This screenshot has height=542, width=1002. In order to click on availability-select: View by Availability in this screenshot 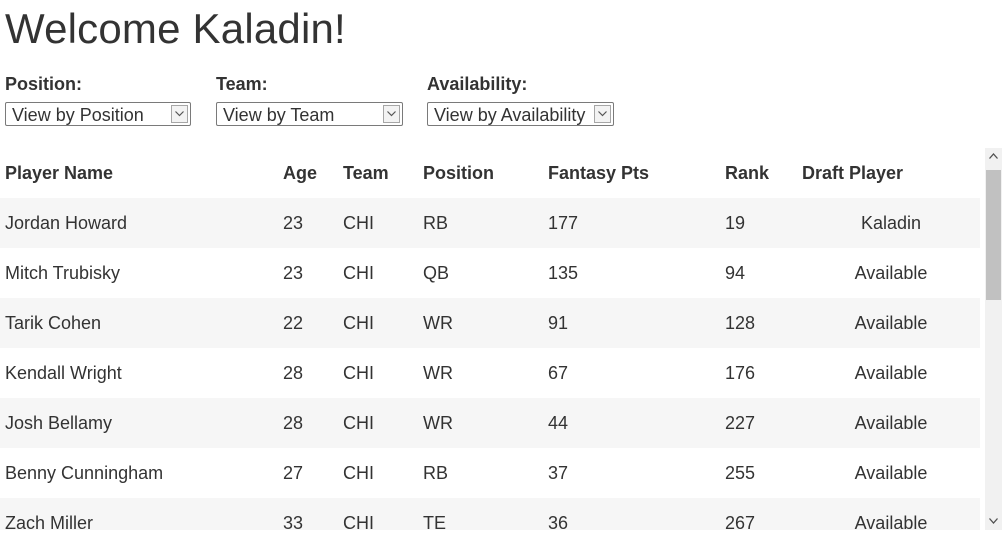, I will do `click(520, 114)`.